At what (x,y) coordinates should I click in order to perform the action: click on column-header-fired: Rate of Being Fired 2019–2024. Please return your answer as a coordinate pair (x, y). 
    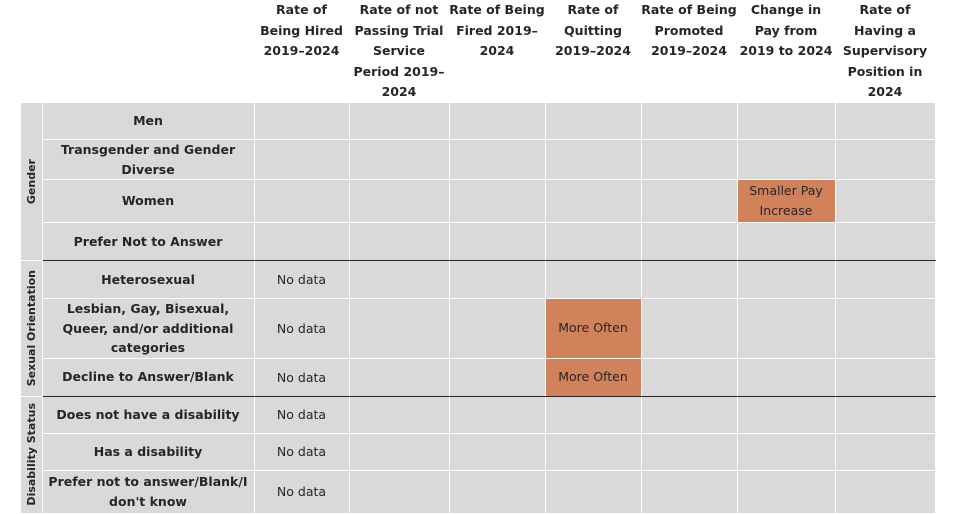
    Looking at the image, I should click on (497, 51).